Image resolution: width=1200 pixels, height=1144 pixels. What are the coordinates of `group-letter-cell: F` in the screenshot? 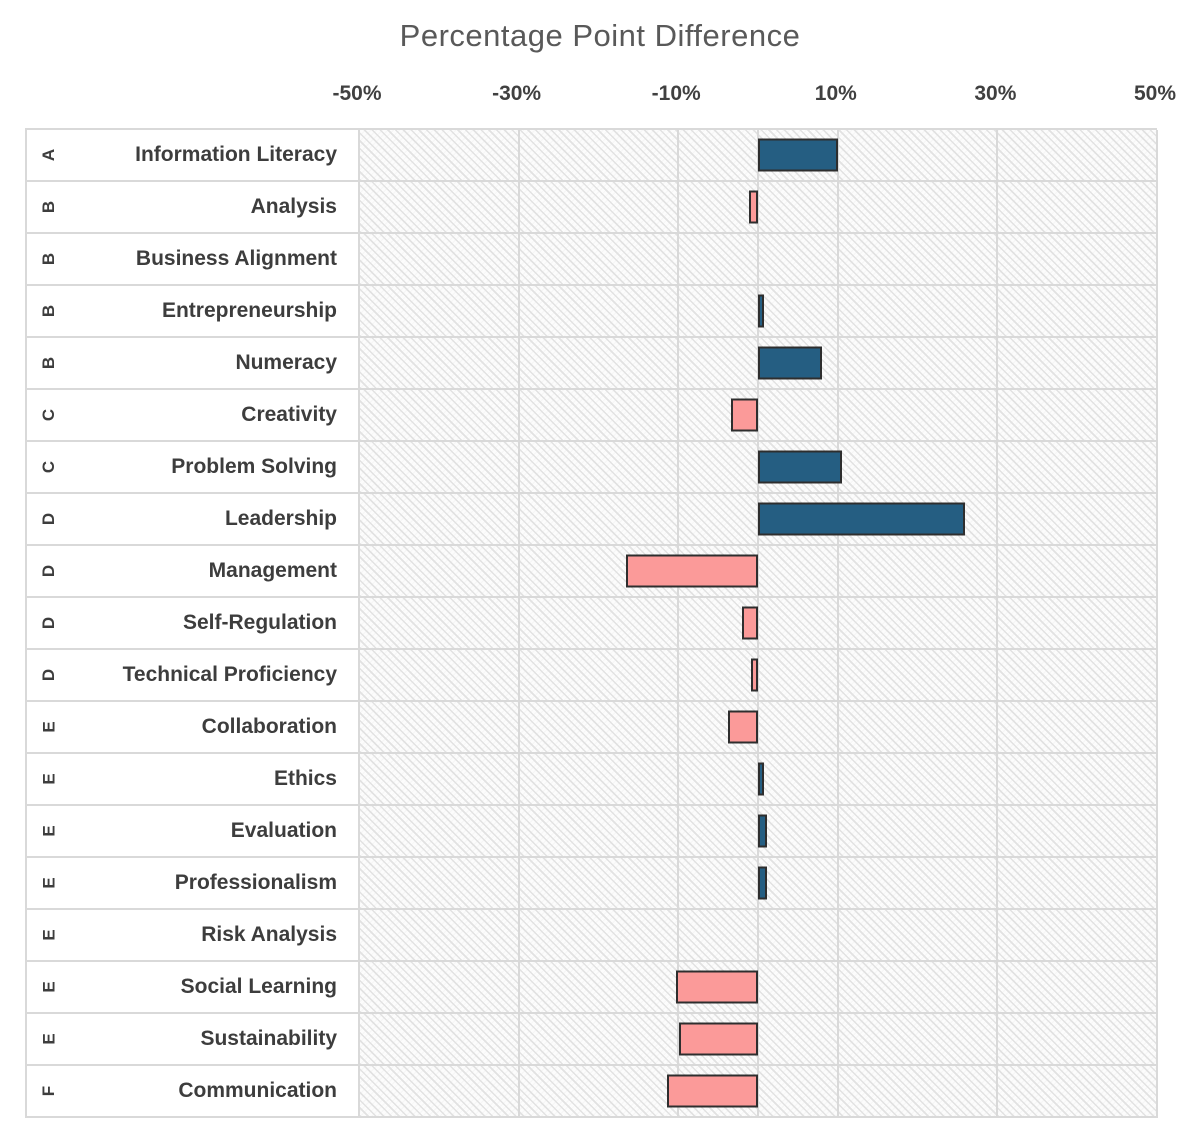 It's located at (49, 1091).